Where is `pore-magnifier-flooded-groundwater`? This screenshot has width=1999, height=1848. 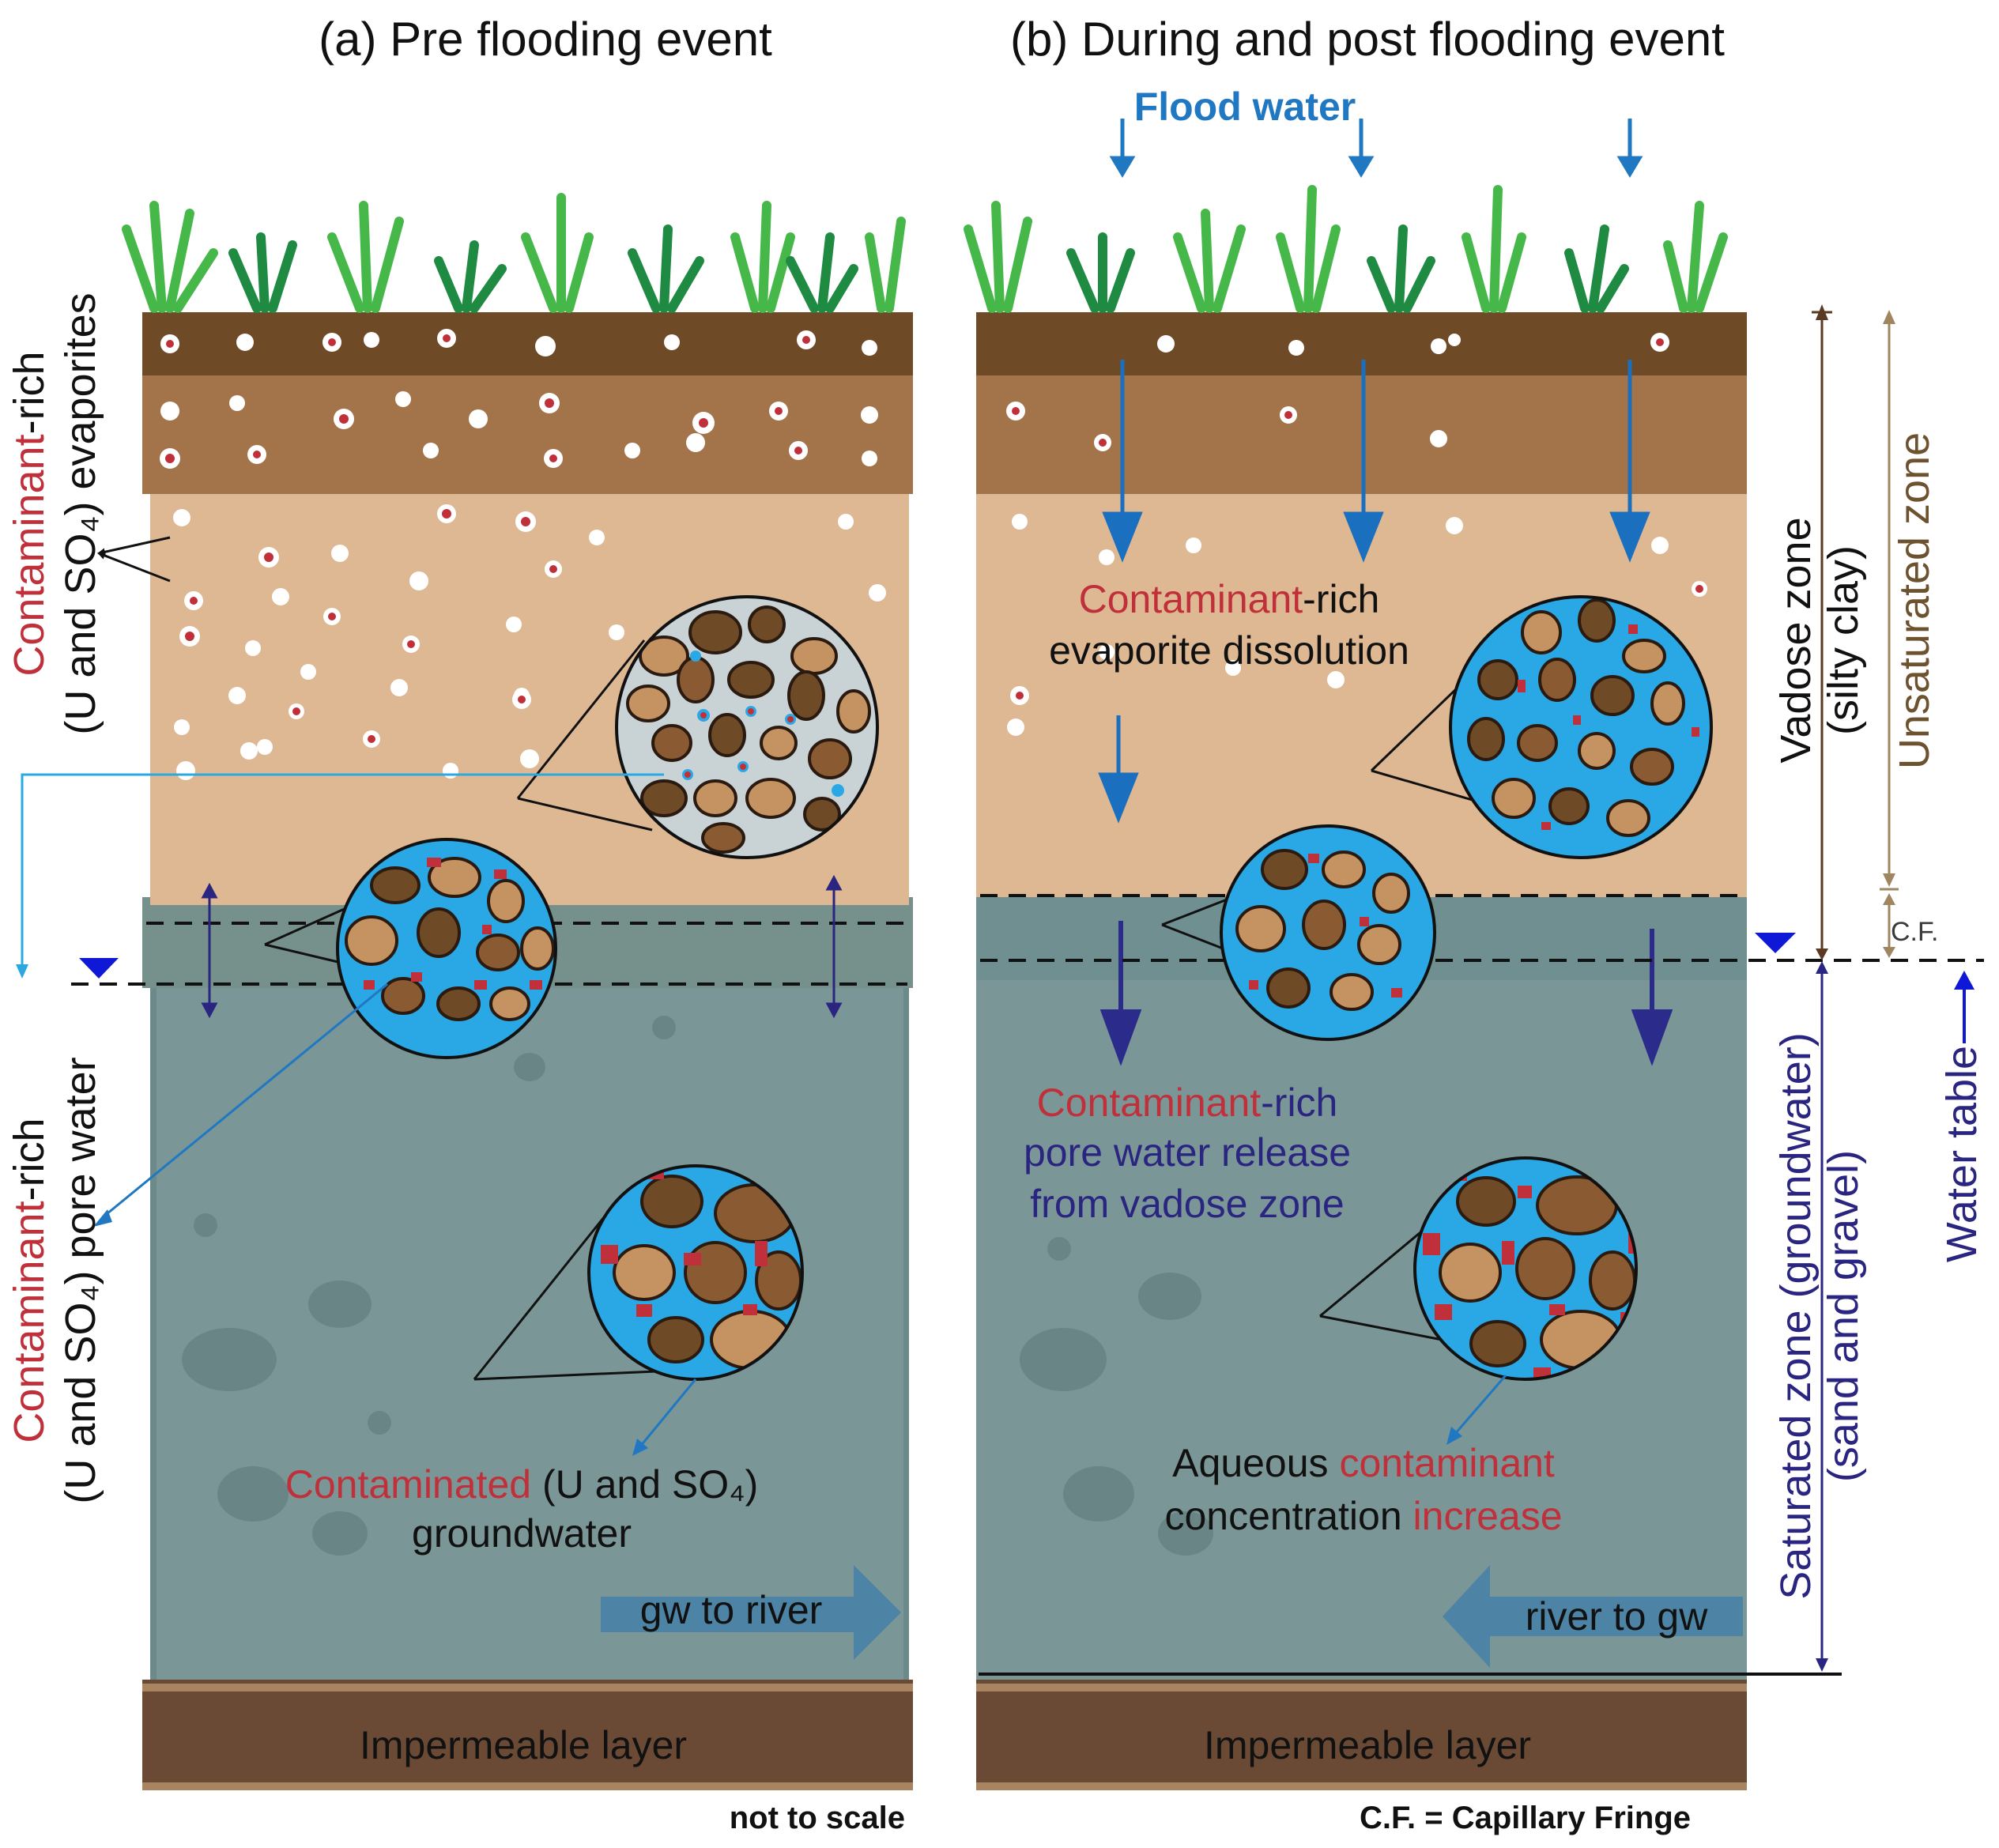
pore-magnifier-flooded-groundwater is located at coordinates (1526, 1268).